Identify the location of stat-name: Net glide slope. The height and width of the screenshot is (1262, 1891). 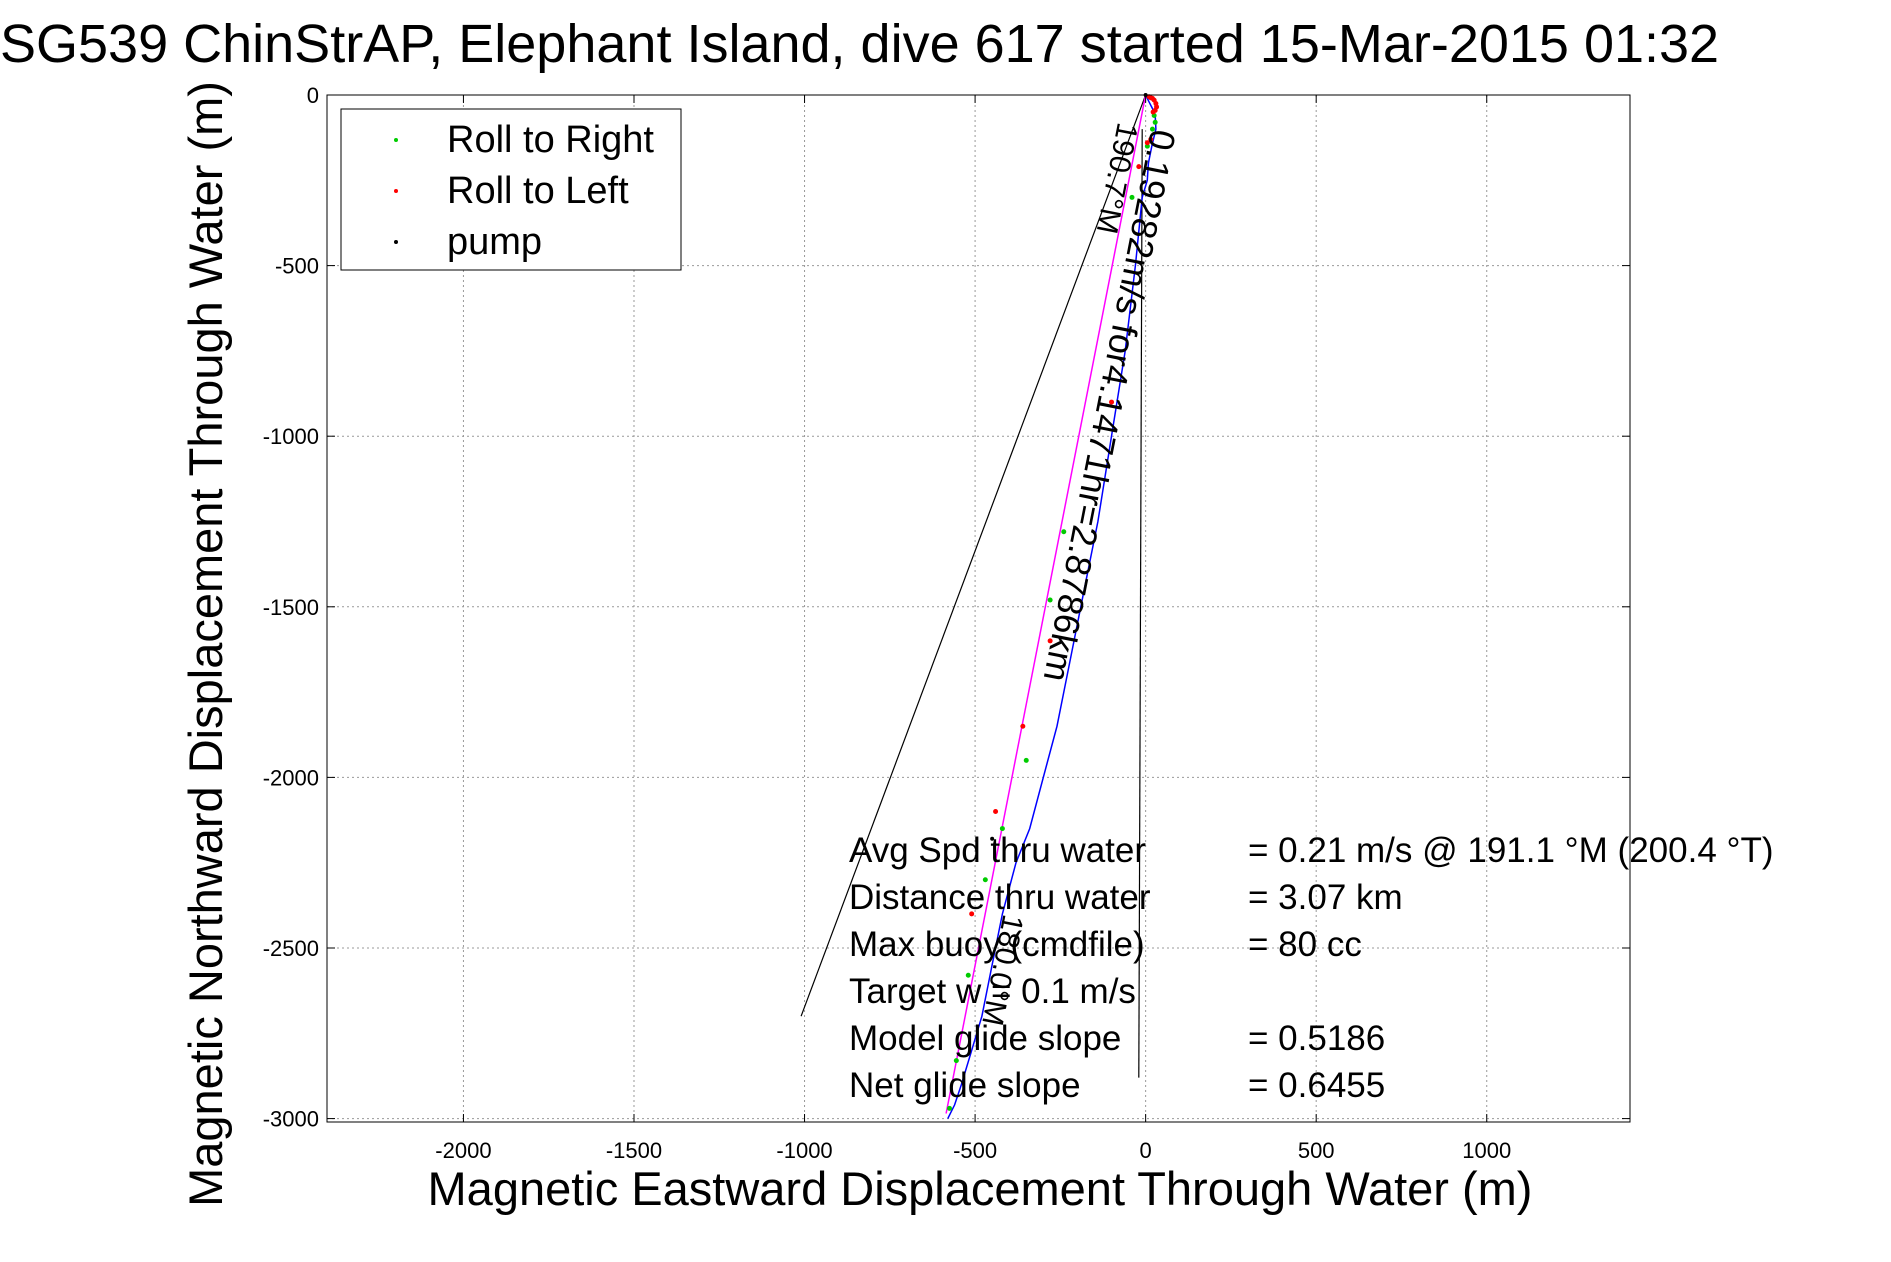
(965, 1085).